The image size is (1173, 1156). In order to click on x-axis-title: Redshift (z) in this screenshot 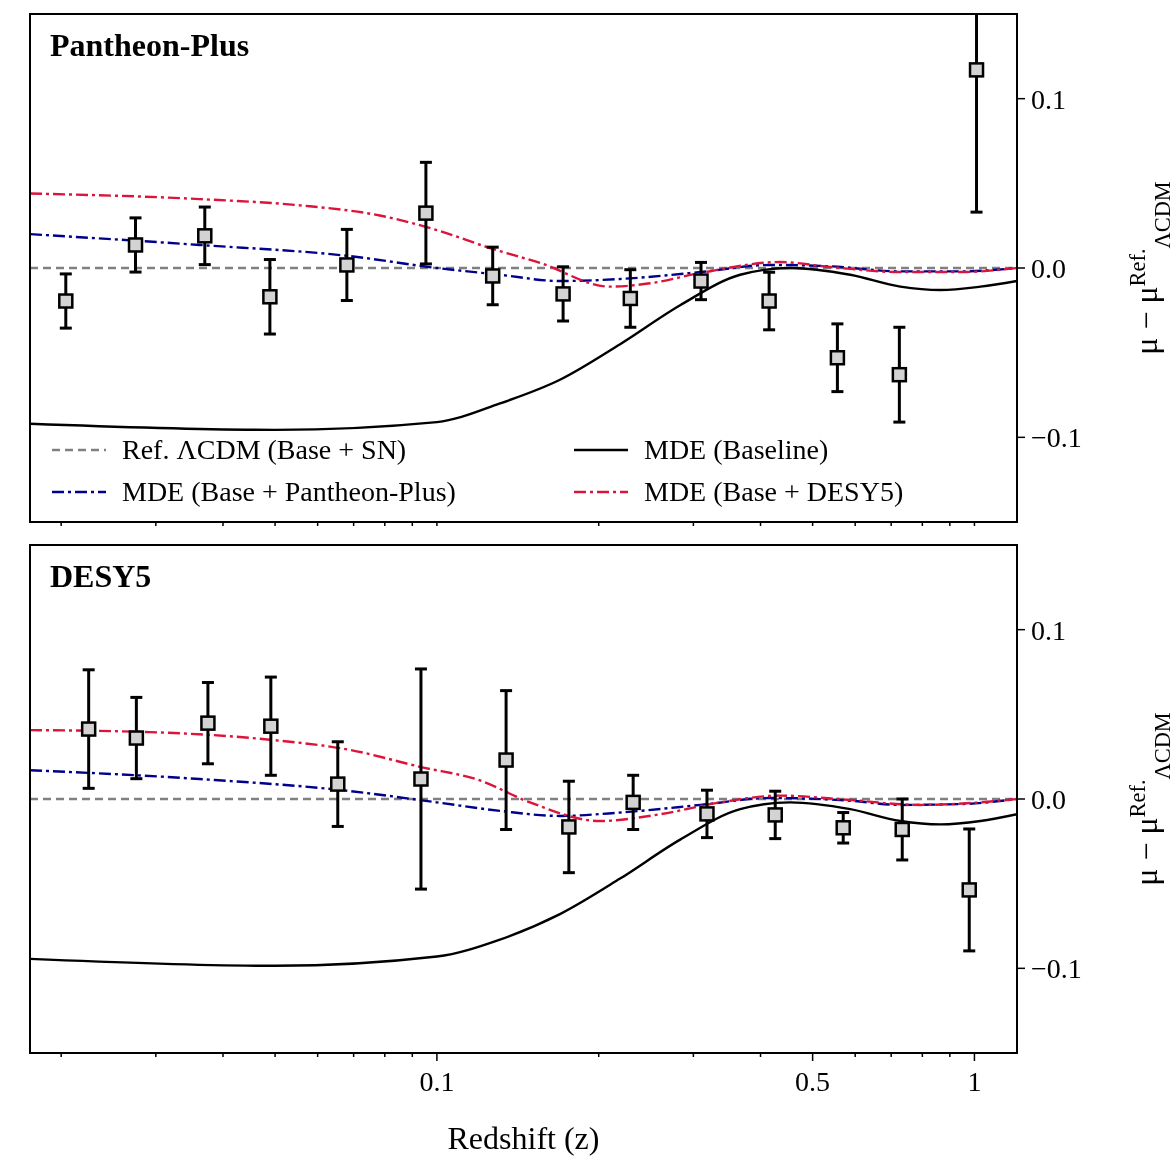, I will do `click(523, 1138)`.